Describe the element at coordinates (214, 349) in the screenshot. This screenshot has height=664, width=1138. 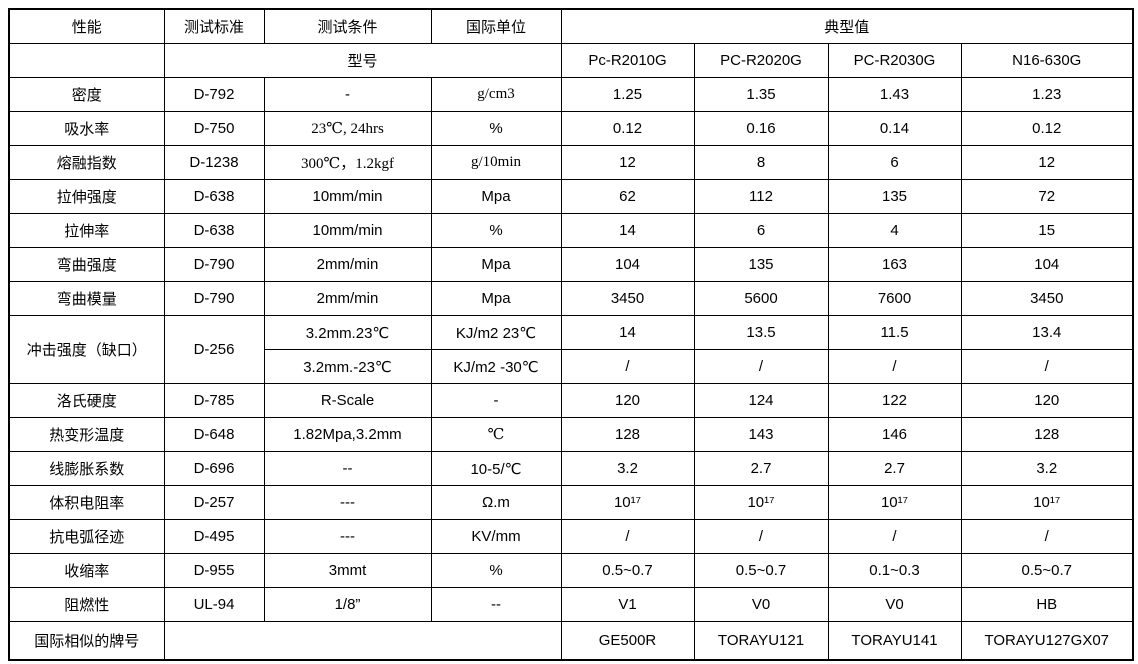
I see `standard-cell: D-256` at that location.